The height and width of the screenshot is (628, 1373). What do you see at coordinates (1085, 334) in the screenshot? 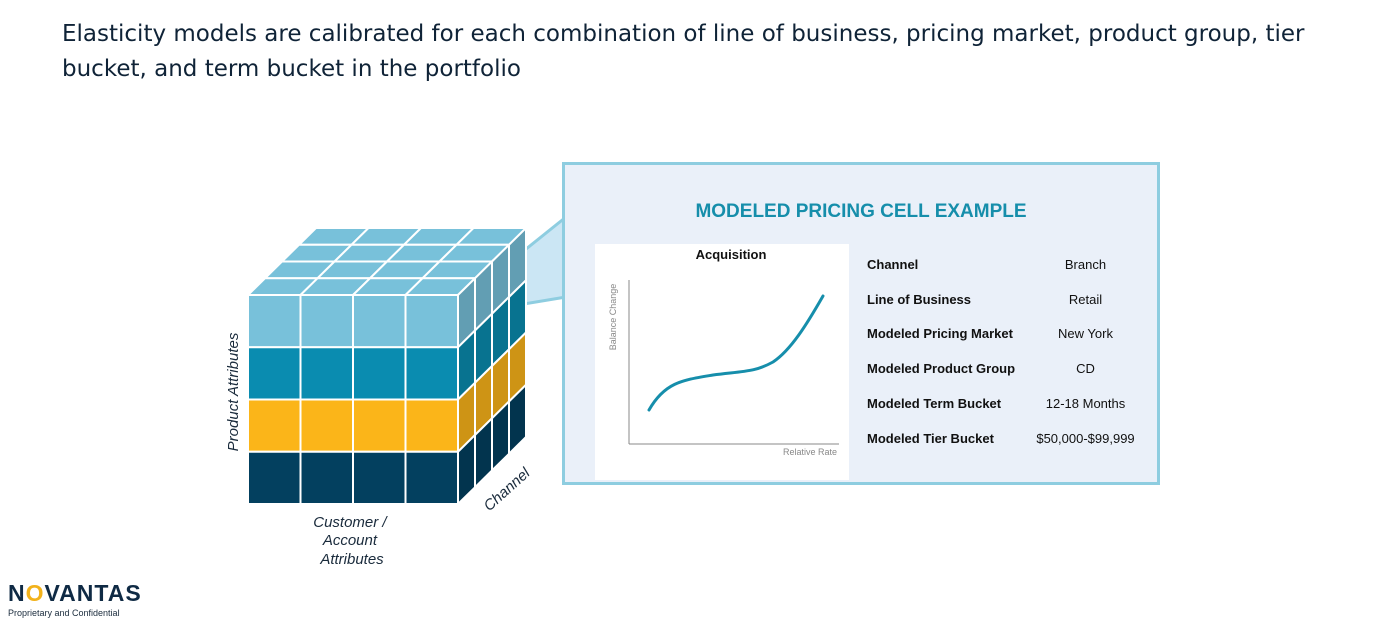
I see `attribute-value: New York` at bounding box center [1085, 334].